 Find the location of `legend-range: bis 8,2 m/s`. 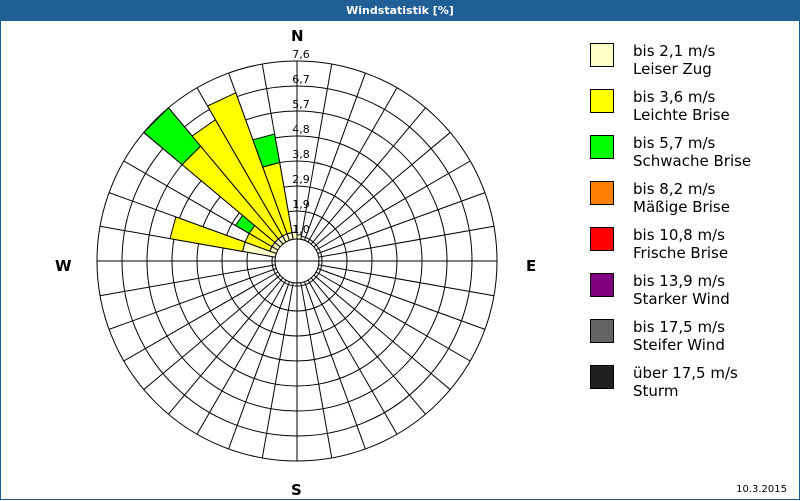

legend-range: bis 8,2 m/s is located at coordinates (674, 189).